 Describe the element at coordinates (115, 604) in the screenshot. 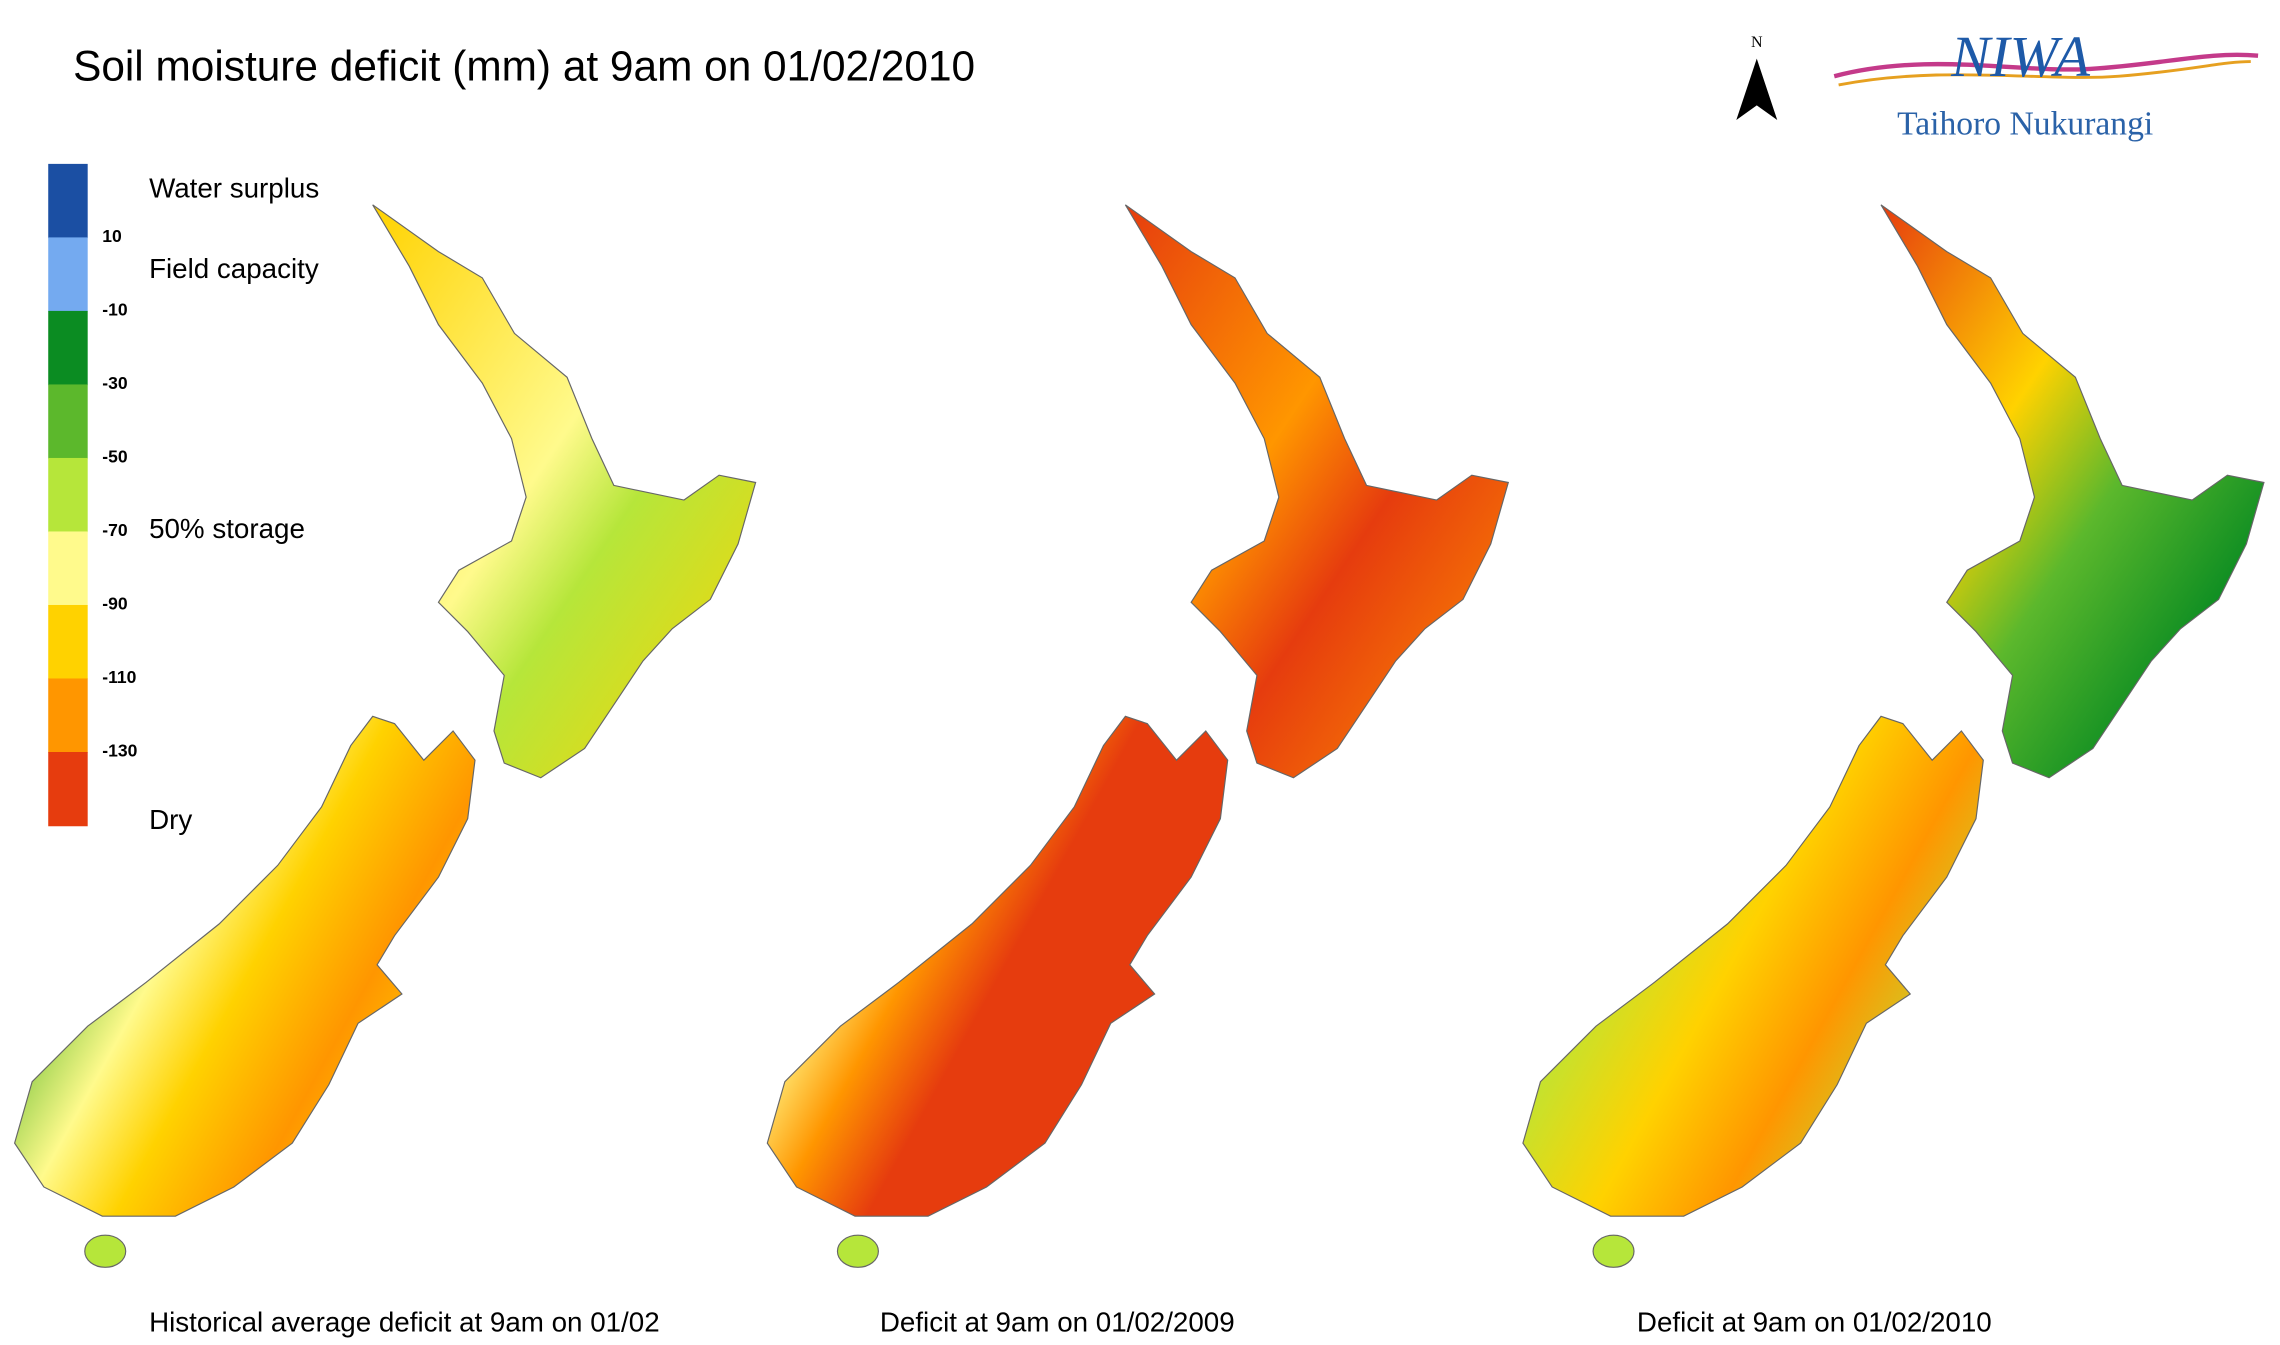

I see `legend-tick: -90` at that location.